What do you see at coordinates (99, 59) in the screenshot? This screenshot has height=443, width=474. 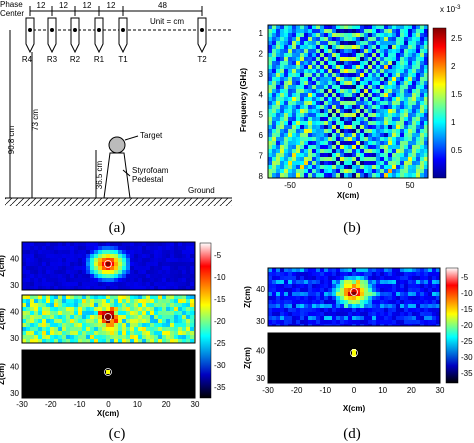 I see `antenna-label: R1` at bounding box center [99, 59].